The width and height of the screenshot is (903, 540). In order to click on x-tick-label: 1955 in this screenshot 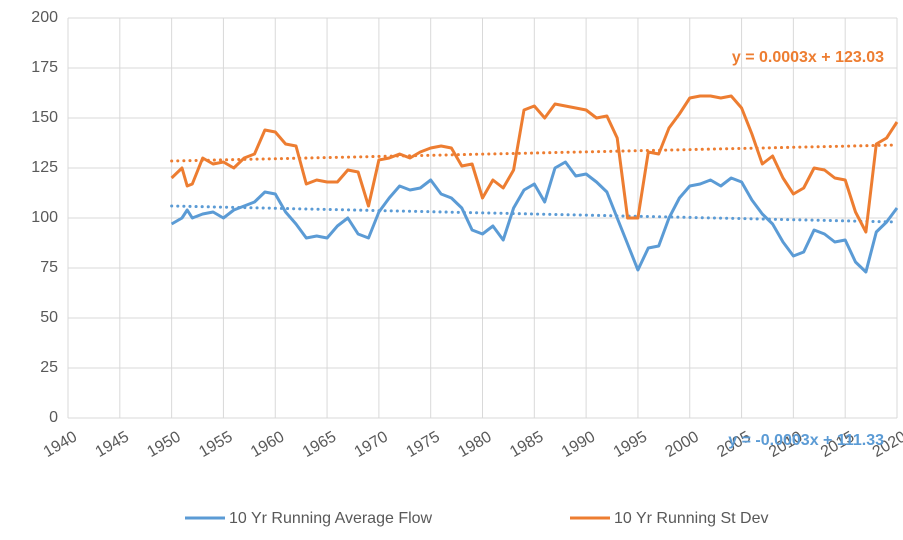, I will do `click(215, 444)`.